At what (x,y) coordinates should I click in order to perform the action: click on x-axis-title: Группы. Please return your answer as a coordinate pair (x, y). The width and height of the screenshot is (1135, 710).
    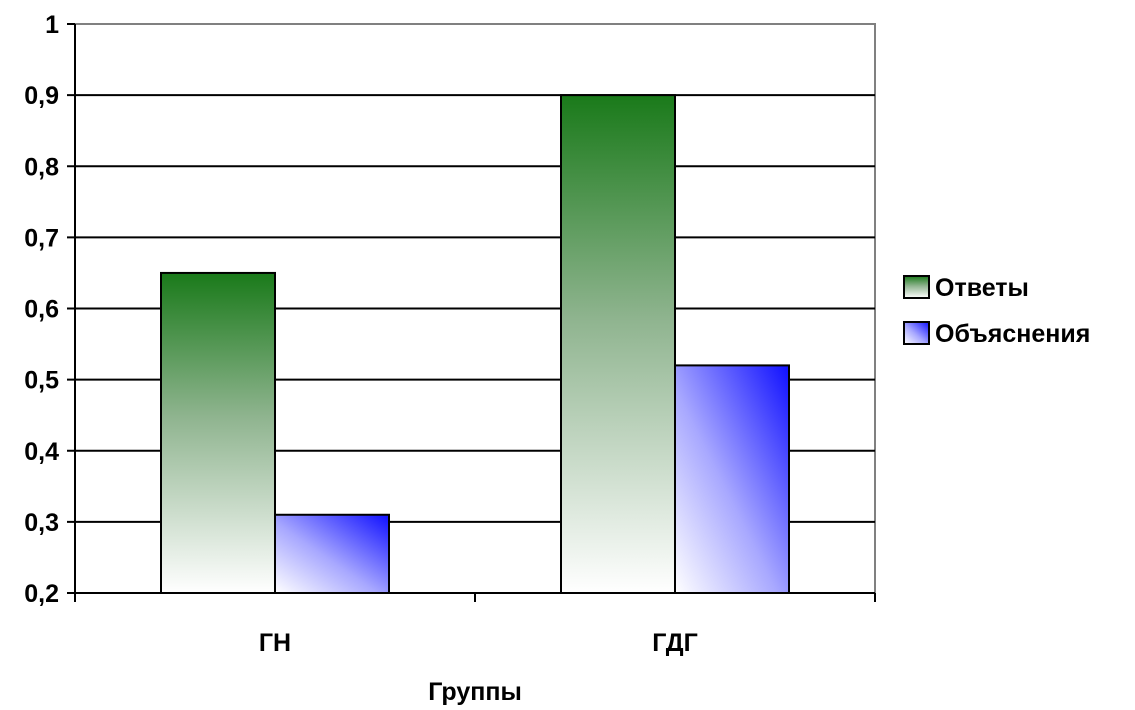
    Looking at the image, I should click on (475, 692).